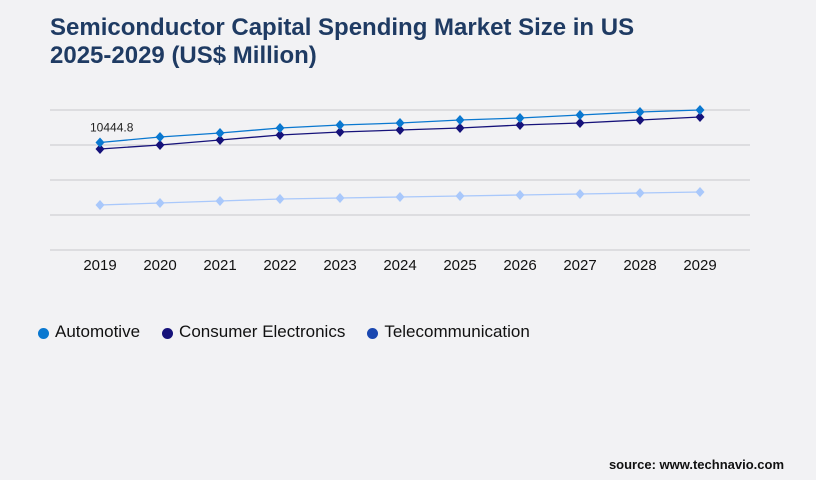  What do you see at coordinates (339, 265) in the screenshot?
I see `x-tick-label: 2023` at bounding box center [339, 265].